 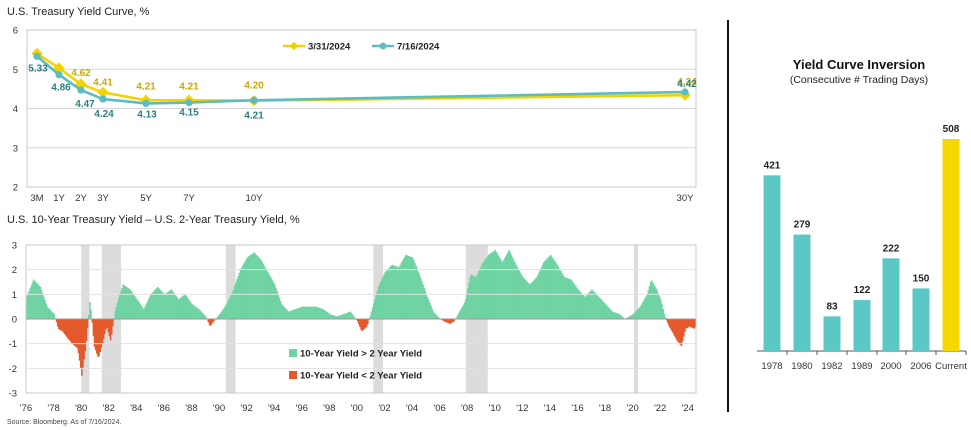 I want to click on data-label: 4.47, so click(x=85, y=104).